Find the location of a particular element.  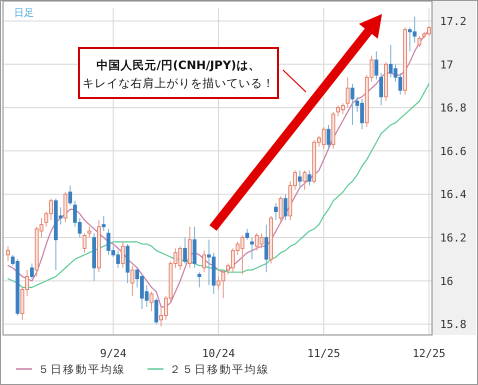

x-tick-label: 11/25 is located at coordinates (323, 353).